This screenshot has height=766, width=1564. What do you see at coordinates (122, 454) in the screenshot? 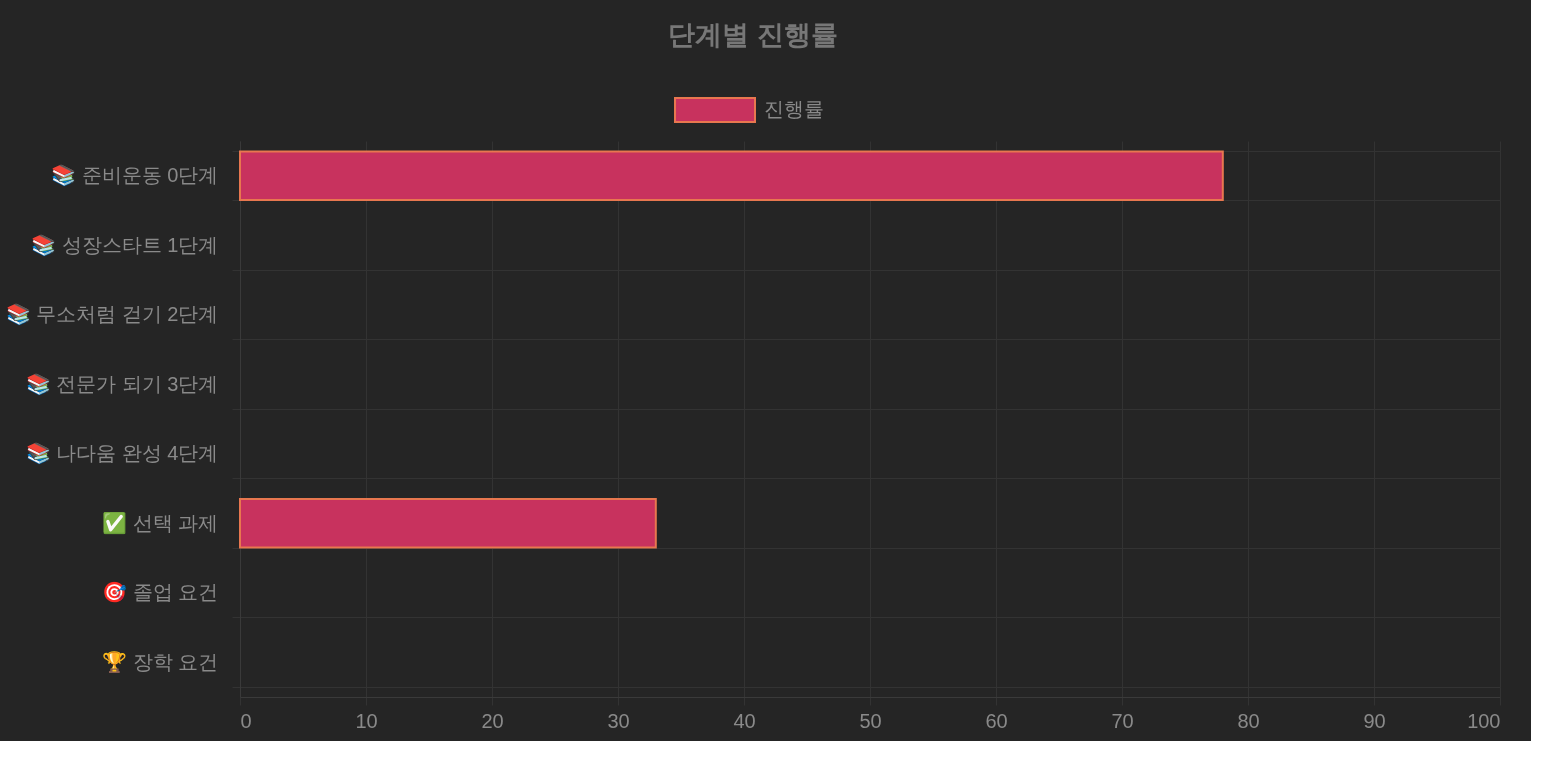
I see `y-tick-label: 📚 나다움 완성 4단계` at bounding box center [122, 454].